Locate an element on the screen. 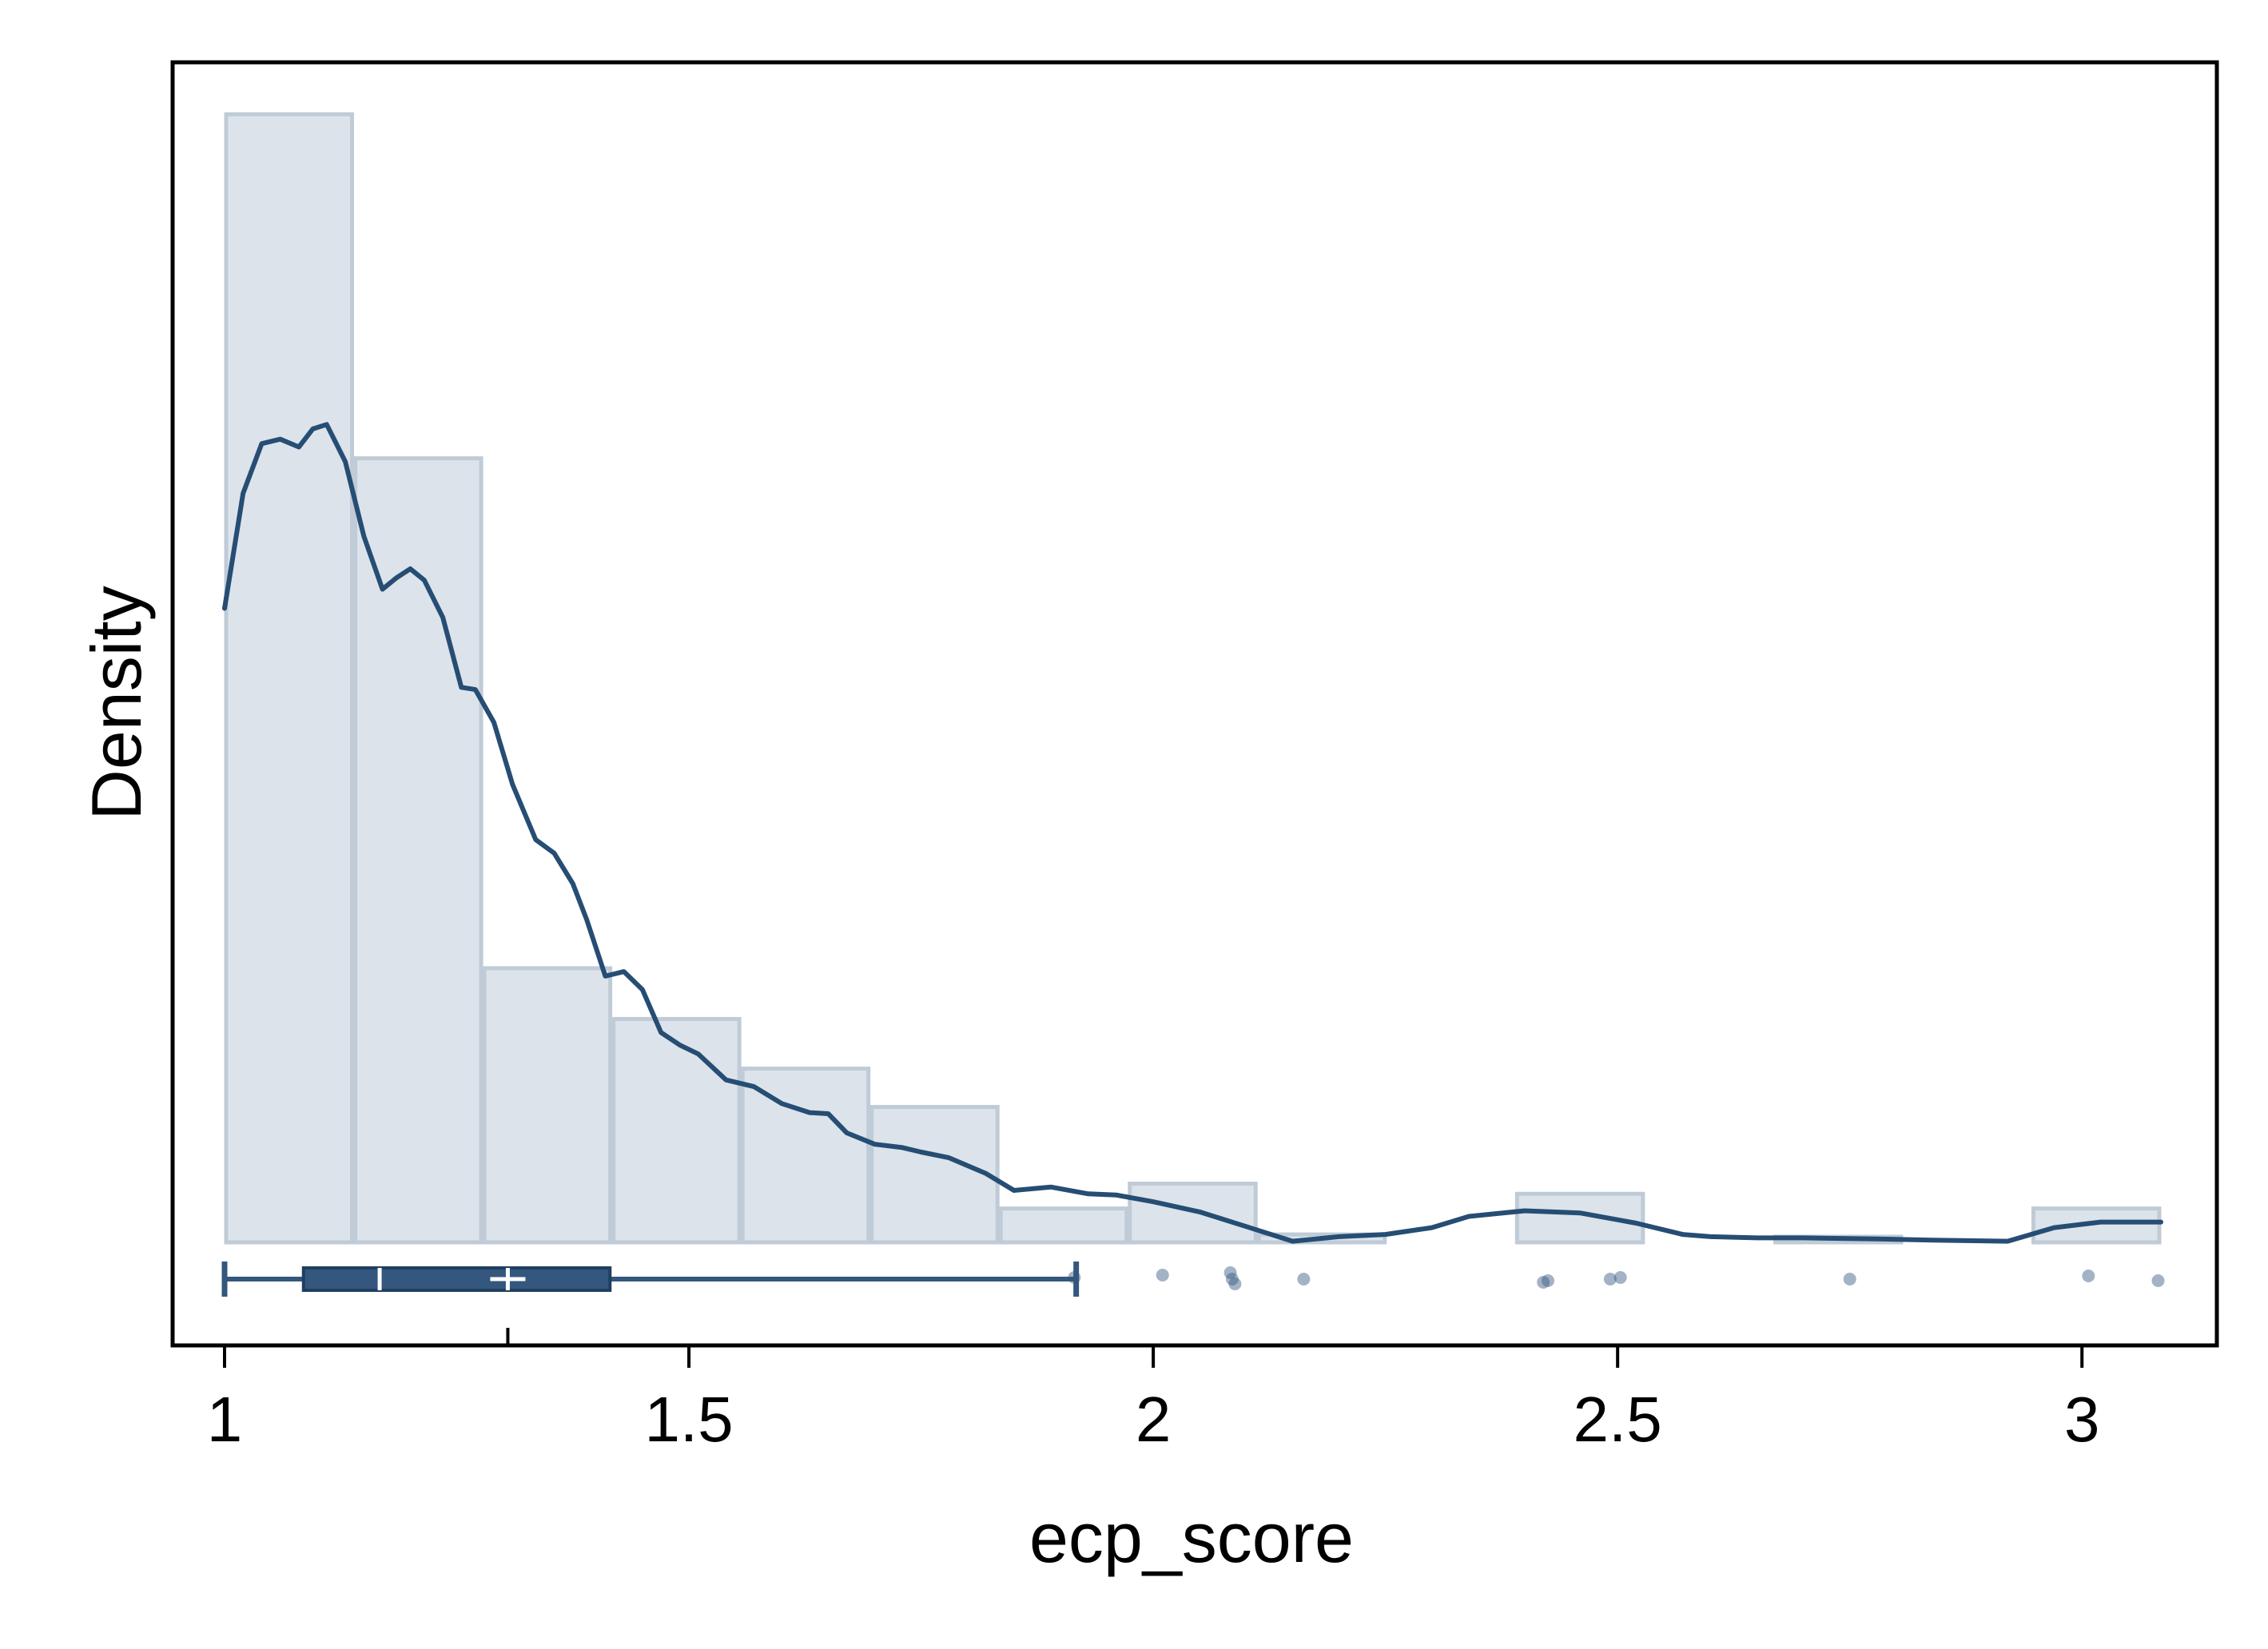  x-axis-title: ecp_score is located at coordinates (1191, 1537).